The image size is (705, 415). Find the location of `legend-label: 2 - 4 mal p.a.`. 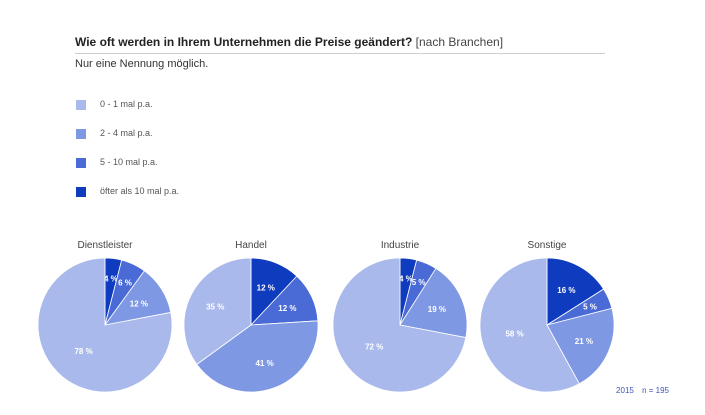

legend-label: 2 - 4 mal p.a. is located at coordinates (126, 133).